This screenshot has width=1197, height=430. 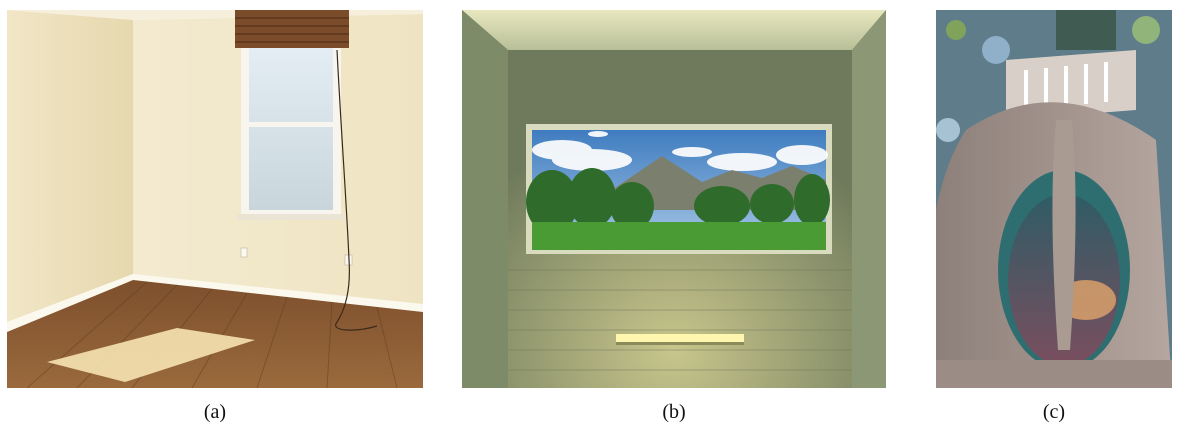 I want to click on panel-b-caption: (b), so click(x=674, y=412).